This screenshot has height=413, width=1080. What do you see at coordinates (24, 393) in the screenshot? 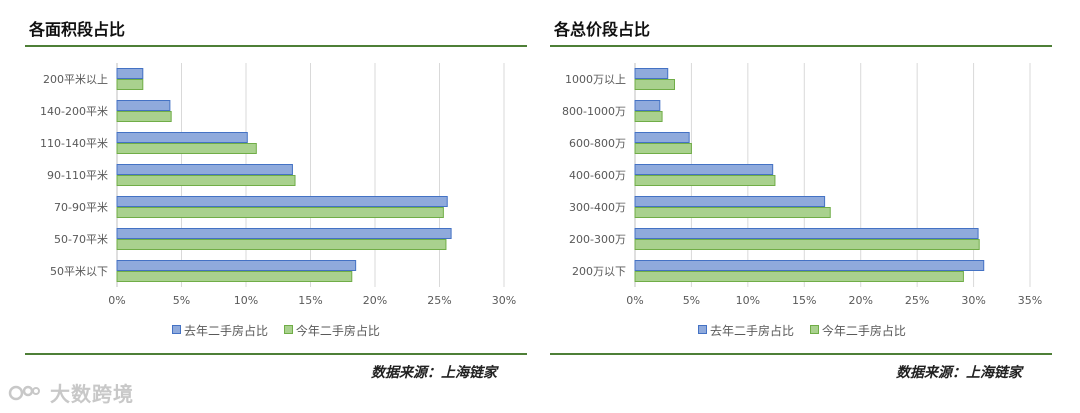
I see `logo-icon` at bounding box center [24, 393].